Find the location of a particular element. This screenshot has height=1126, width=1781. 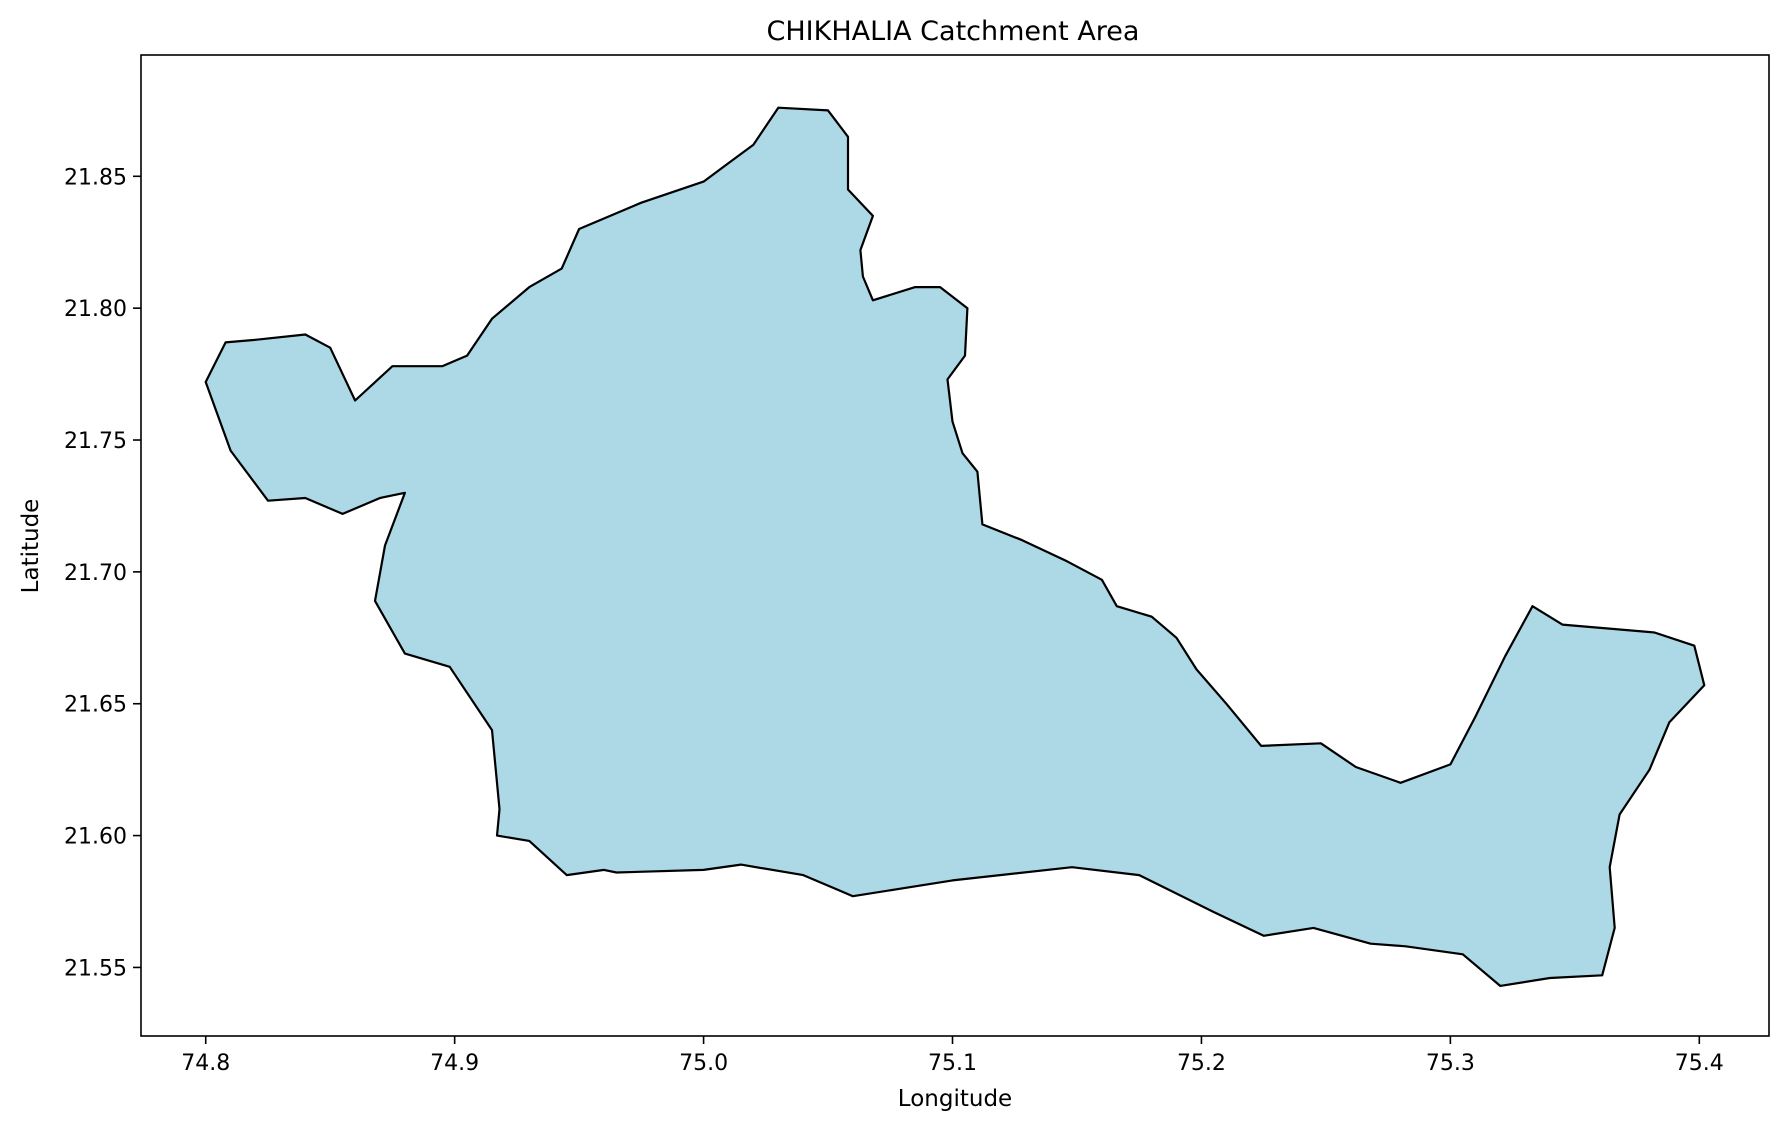

x-tick-label: 75.3 is located at coordinates (1450, 1063).